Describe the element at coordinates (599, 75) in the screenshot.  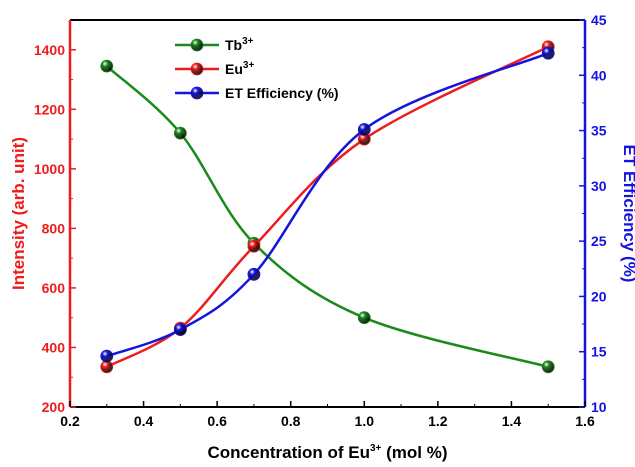
I see `y-right-tick-label: 40` at that location.